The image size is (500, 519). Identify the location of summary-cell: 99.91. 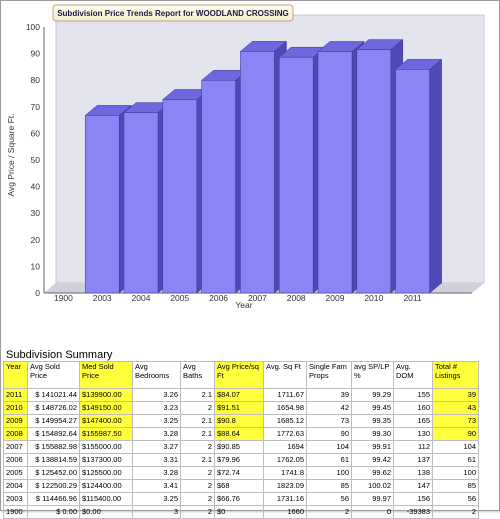
(372, 447).